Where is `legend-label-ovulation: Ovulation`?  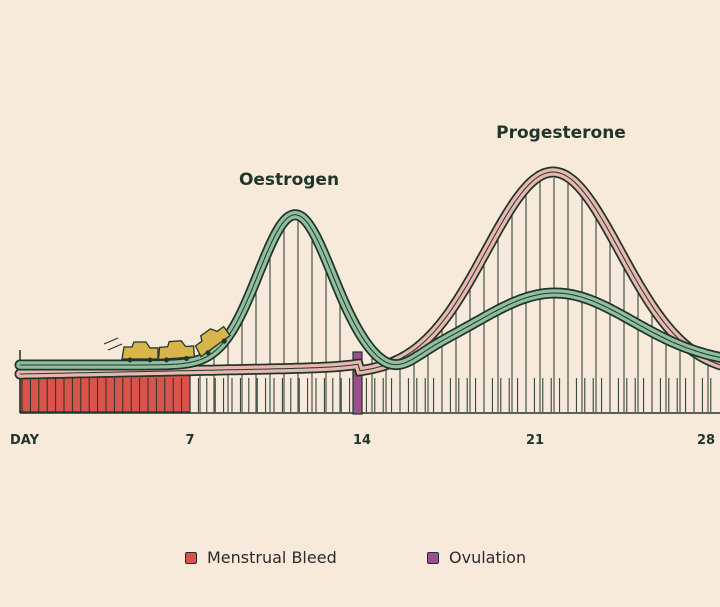 legend-label-ovulation: Ovulation is located at coordinates (488, 557).